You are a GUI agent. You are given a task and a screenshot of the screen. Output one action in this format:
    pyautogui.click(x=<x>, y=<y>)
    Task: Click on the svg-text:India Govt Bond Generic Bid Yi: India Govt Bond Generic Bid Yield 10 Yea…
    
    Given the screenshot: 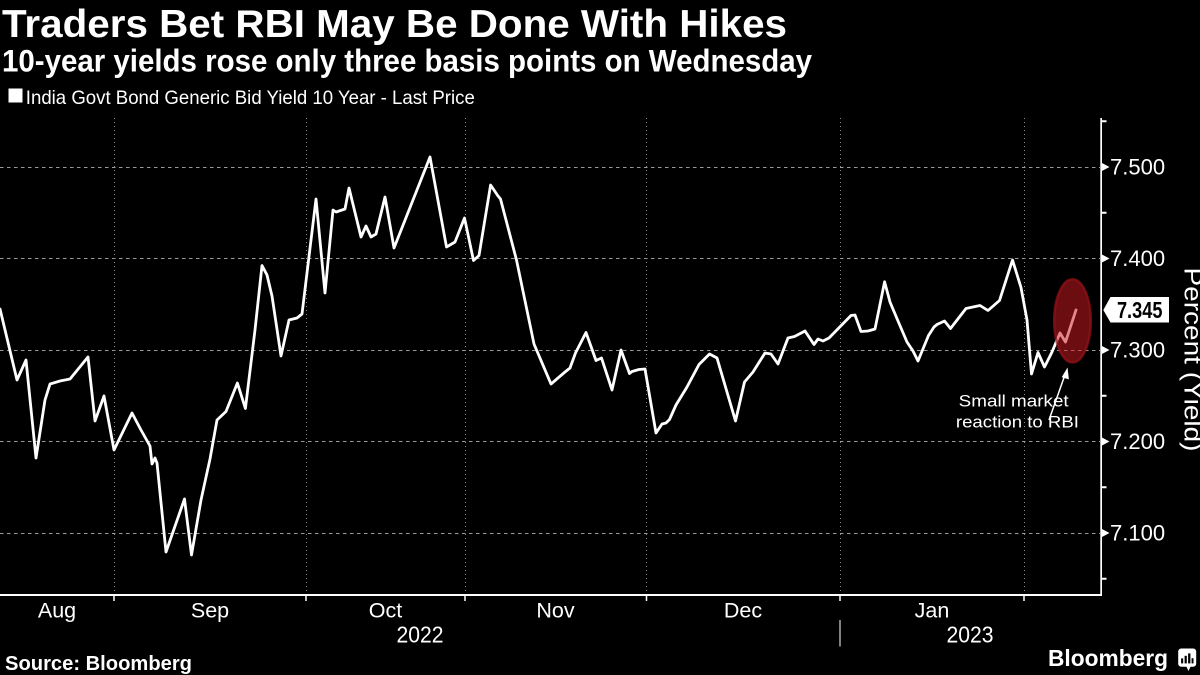 What is the action you would take?
    pyautogui.click(x=250, y=98)
    